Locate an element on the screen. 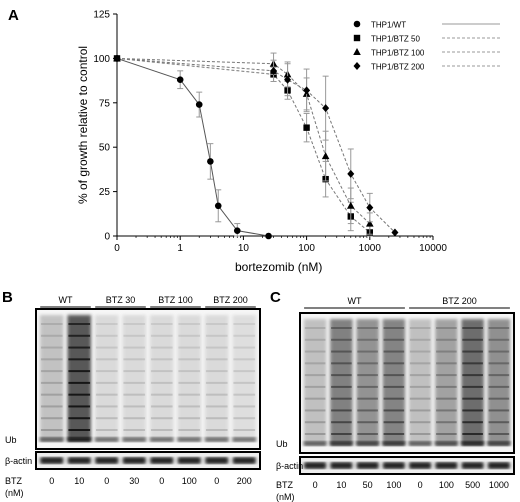  legend-label: THP1/BTZ 100 is located at coordinates (398, 53).